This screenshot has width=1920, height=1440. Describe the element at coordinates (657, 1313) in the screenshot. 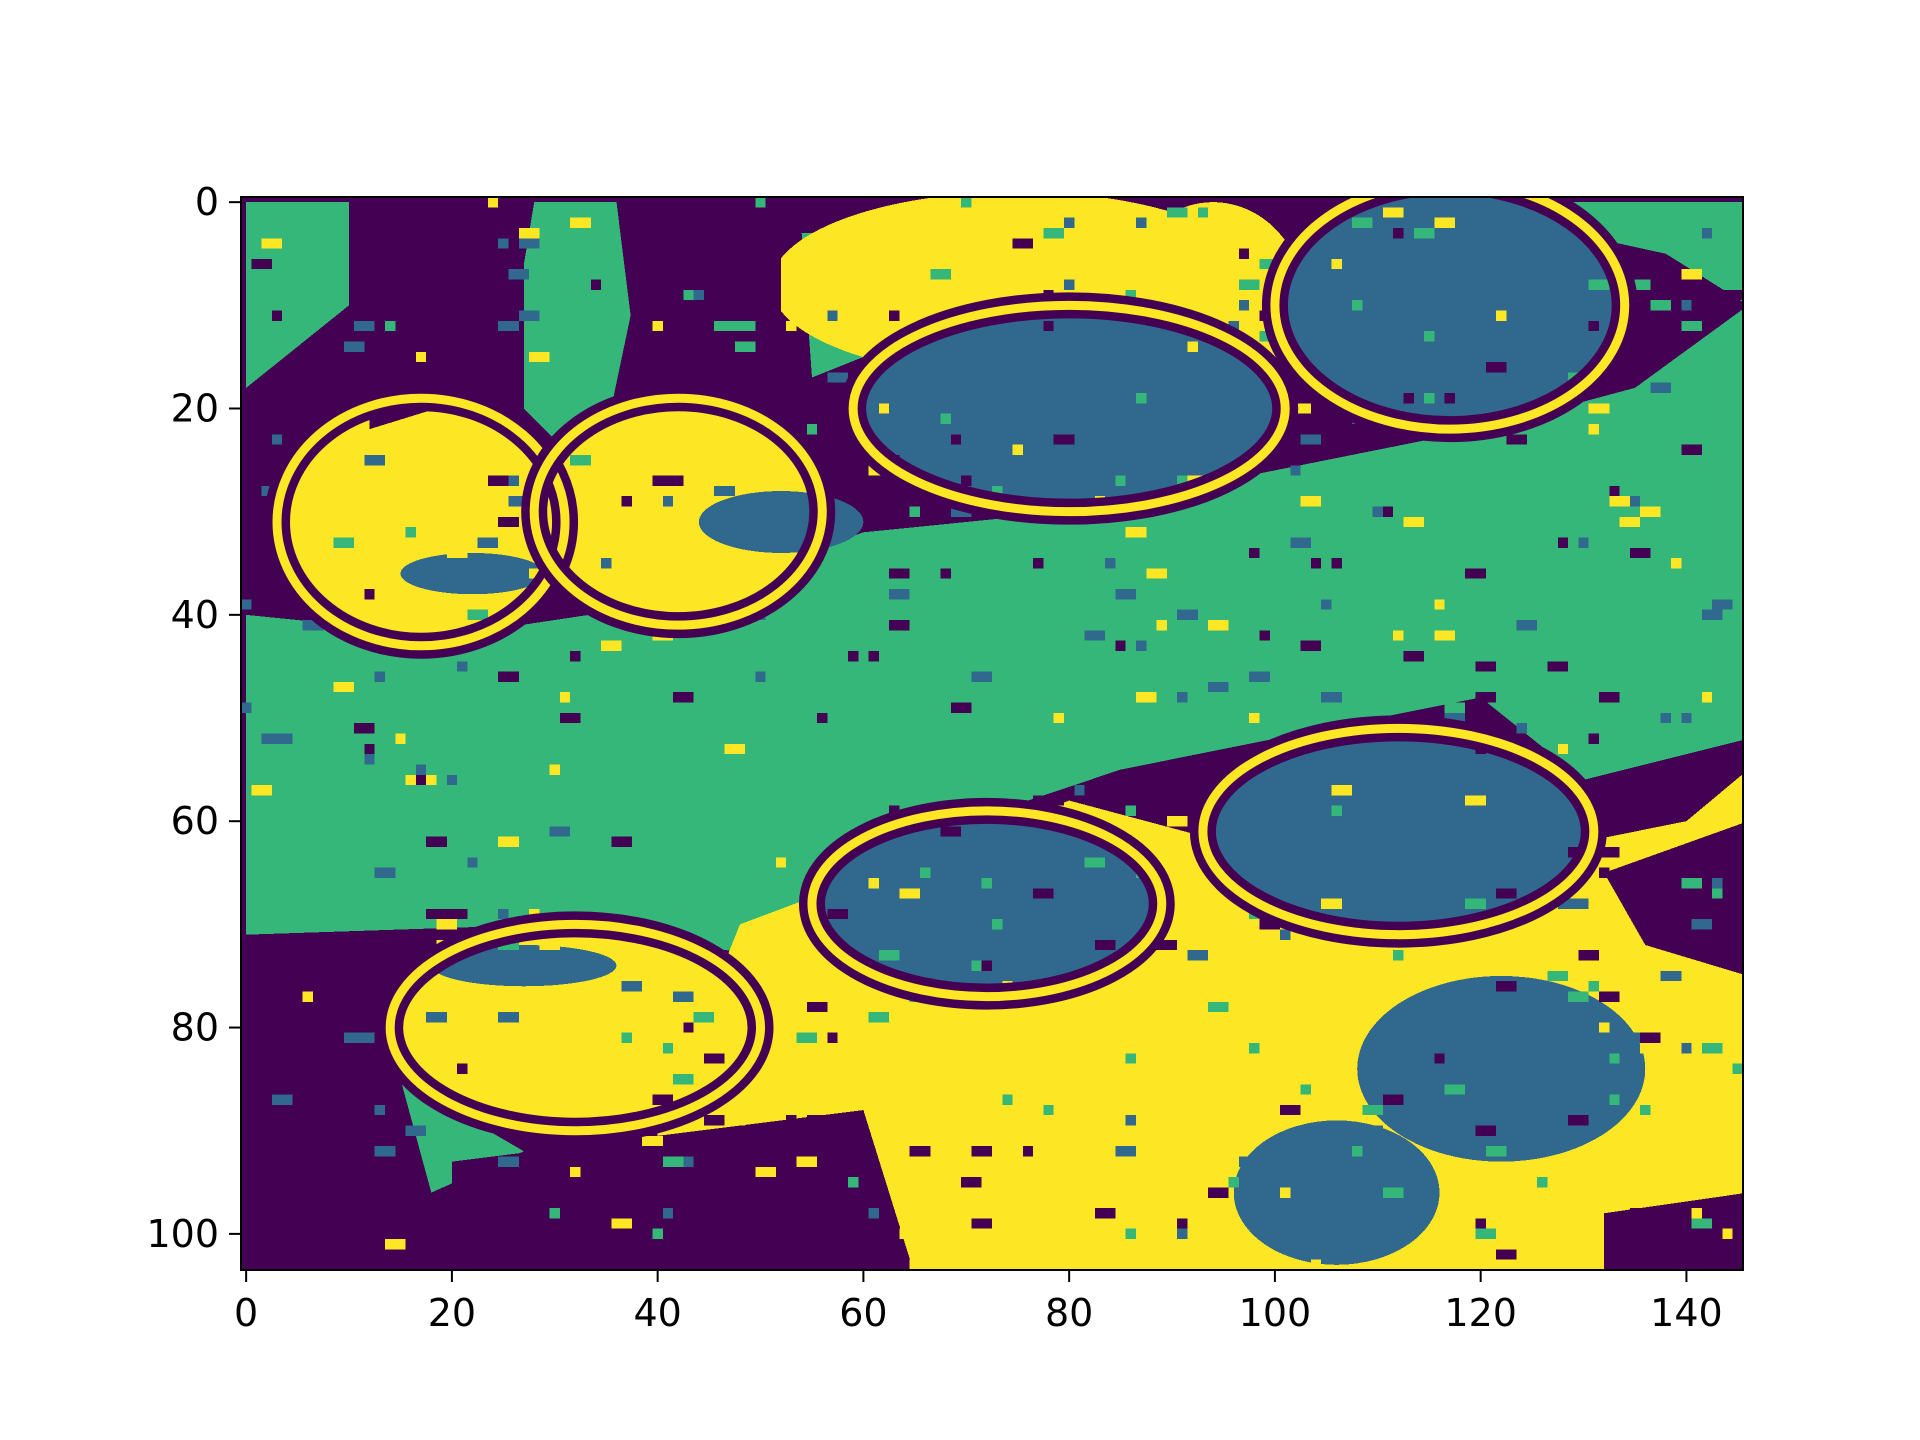

I see `x-tick-label: 40` at that location.